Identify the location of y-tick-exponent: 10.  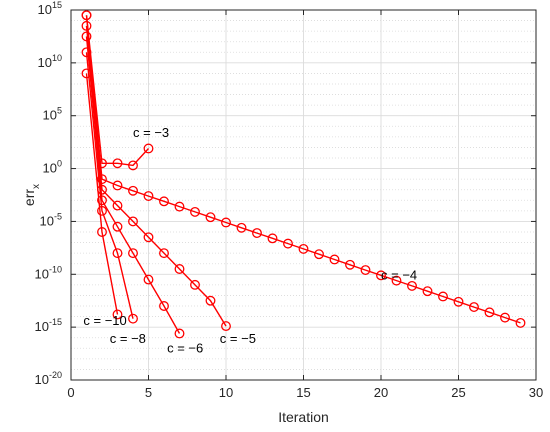
(57, 58).